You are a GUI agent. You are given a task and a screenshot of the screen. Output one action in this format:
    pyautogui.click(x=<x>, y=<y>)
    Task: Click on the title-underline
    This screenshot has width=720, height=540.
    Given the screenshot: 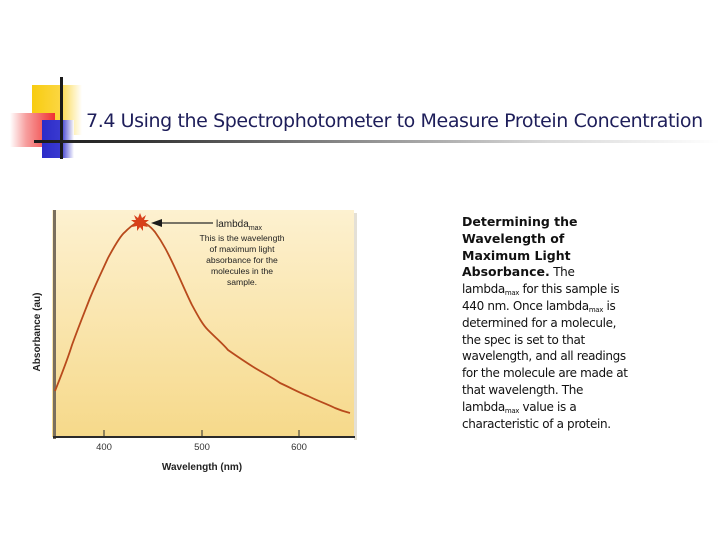 What is the action you would take?
    pyautogui.click(x=377, y=141)
    